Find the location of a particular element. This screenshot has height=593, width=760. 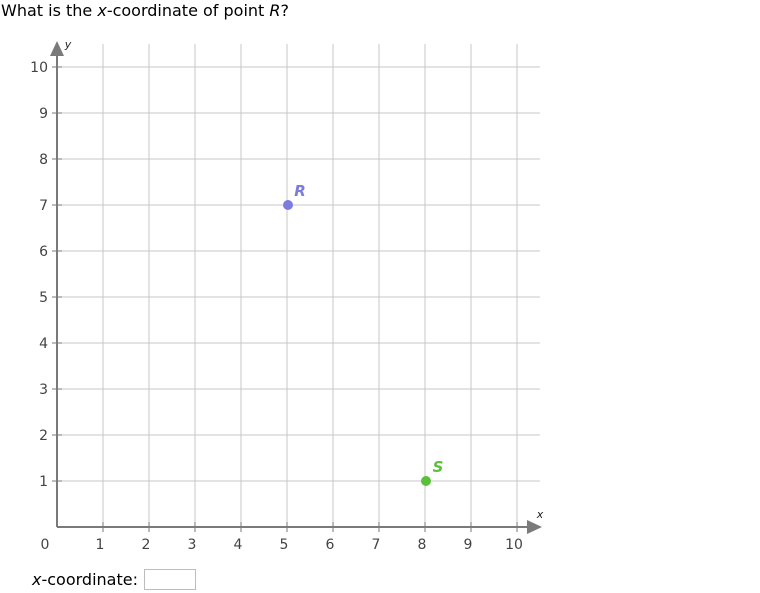

y-tick-label: 4 is located at coordinates (43, 344).